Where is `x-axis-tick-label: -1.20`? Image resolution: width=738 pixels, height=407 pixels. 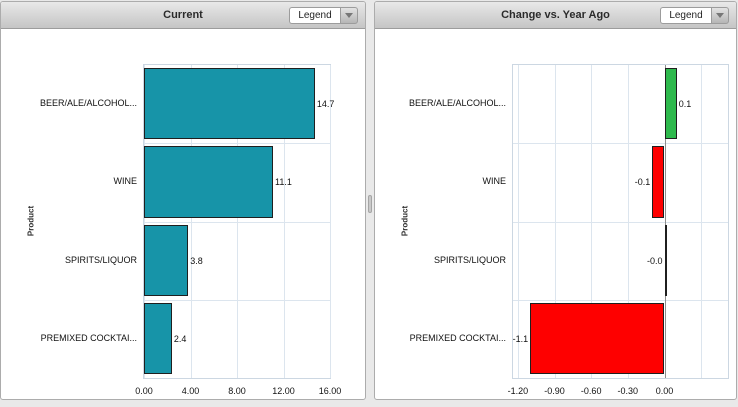
x-axis-tick-label: -1.20 is located at coordinates (518, 391).